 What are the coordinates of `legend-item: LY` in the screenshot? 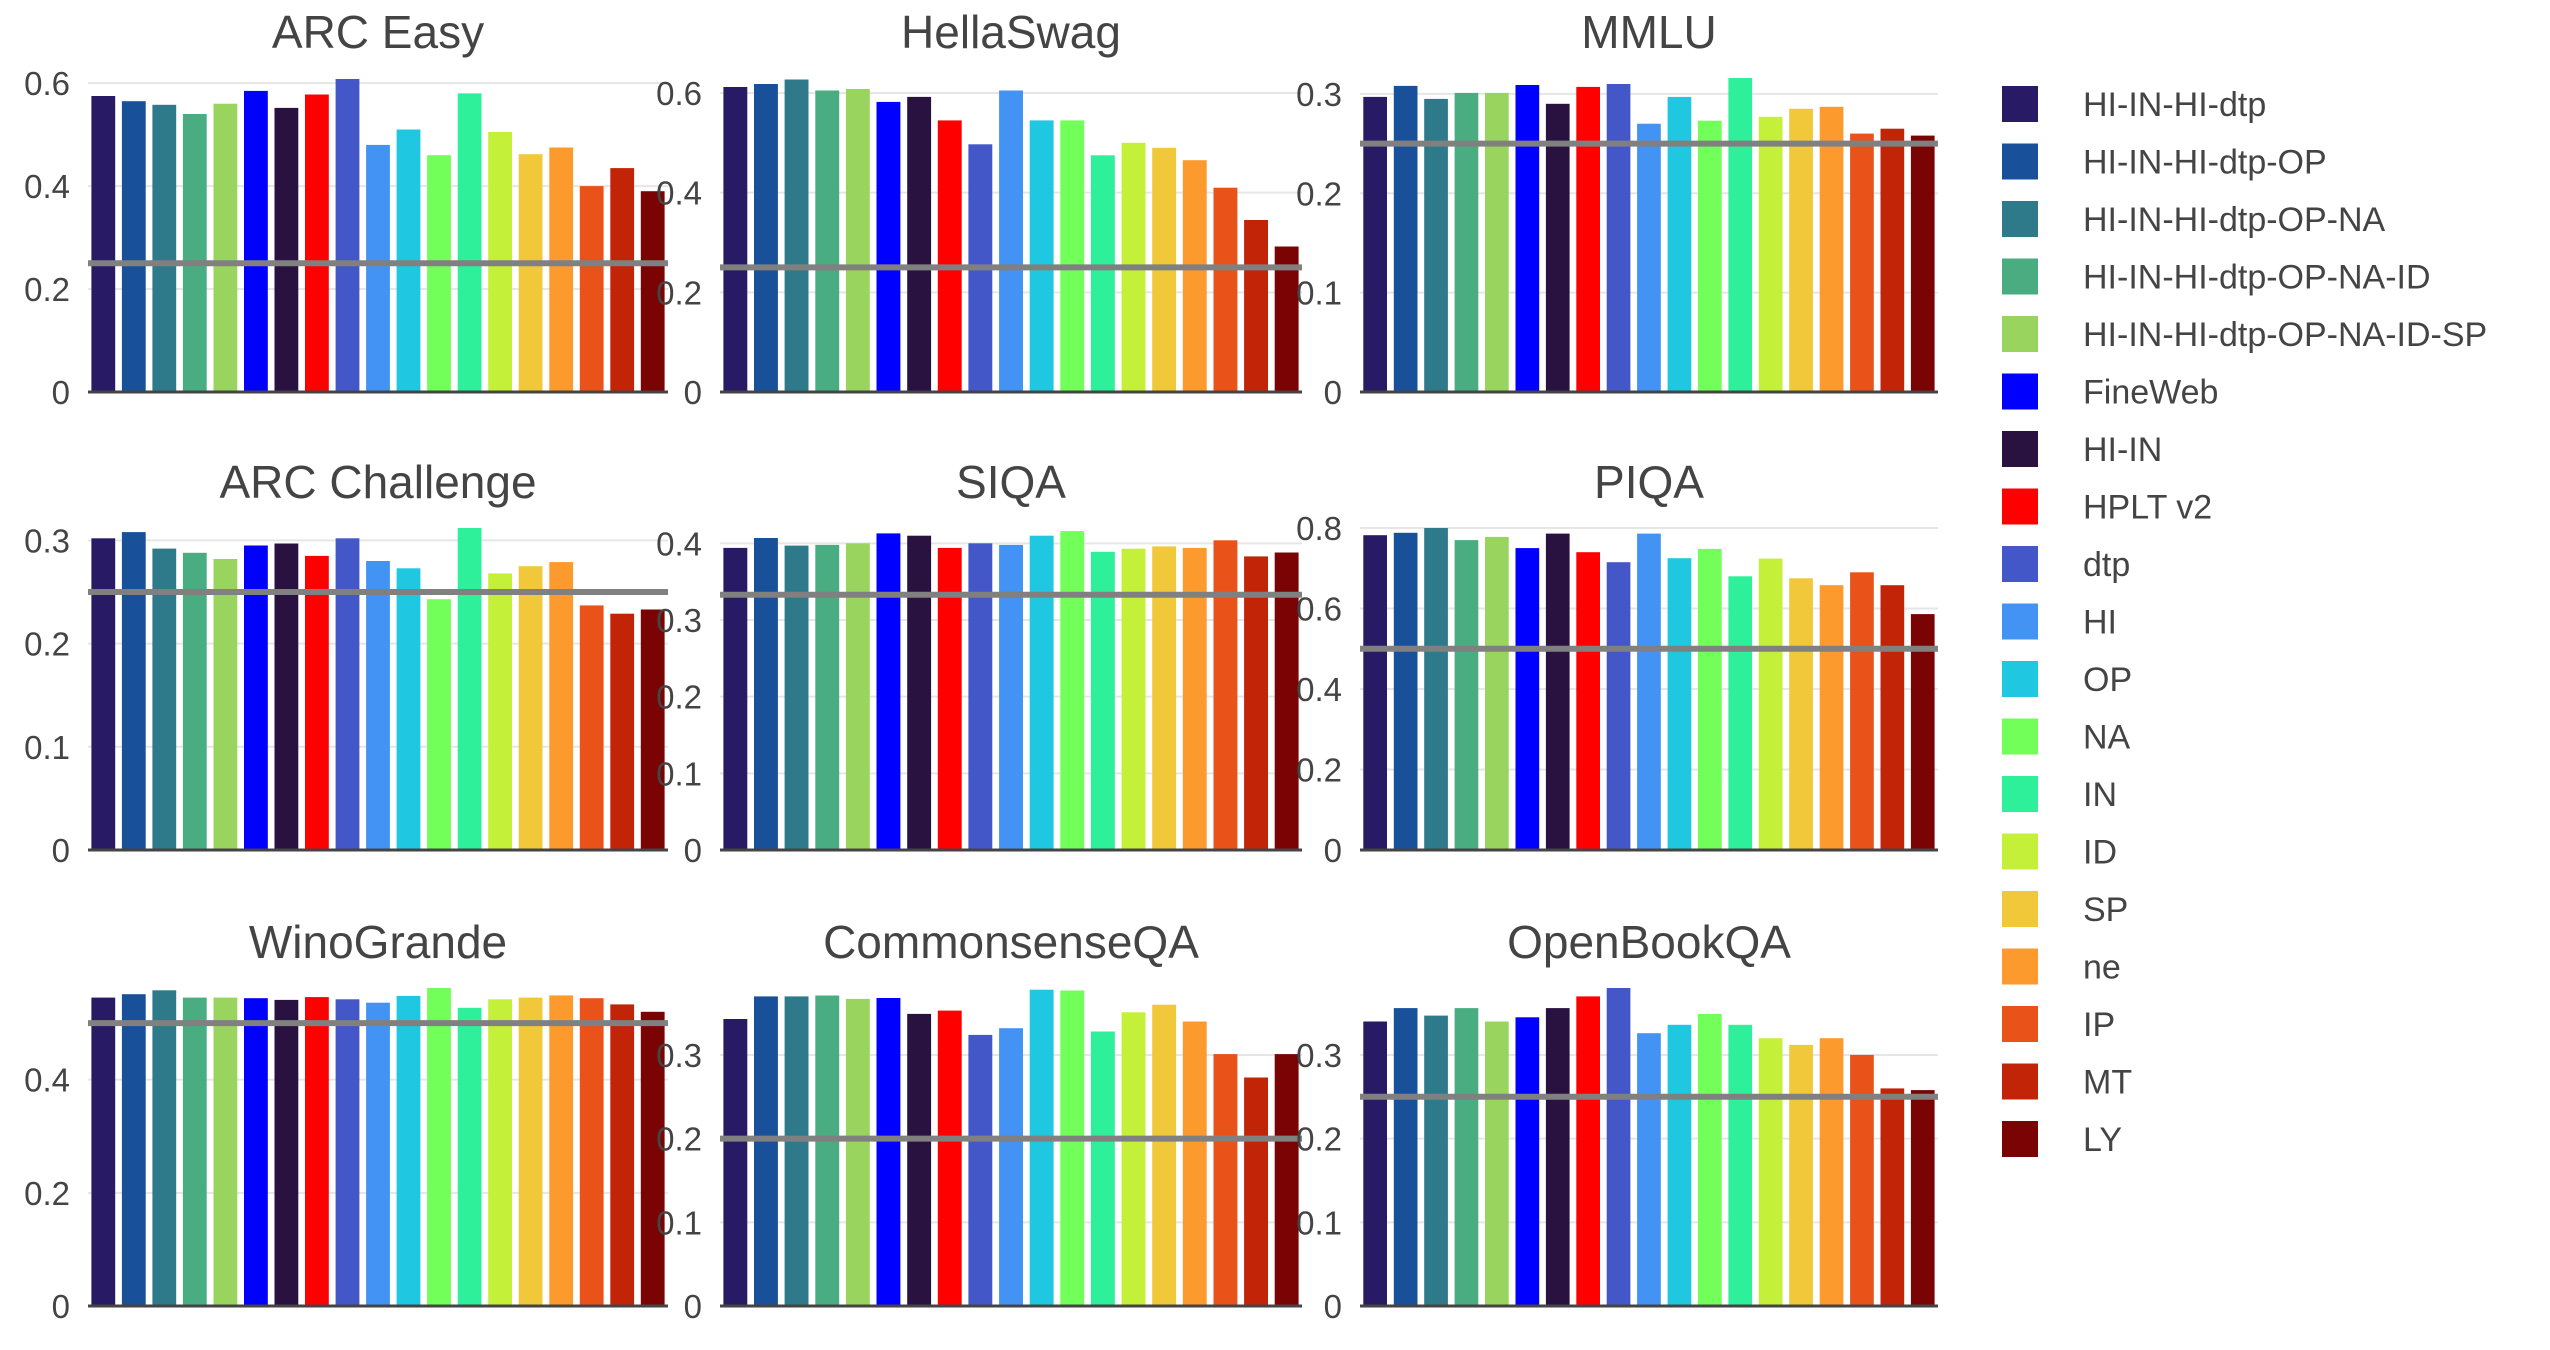 It's located at (2062, 1140).